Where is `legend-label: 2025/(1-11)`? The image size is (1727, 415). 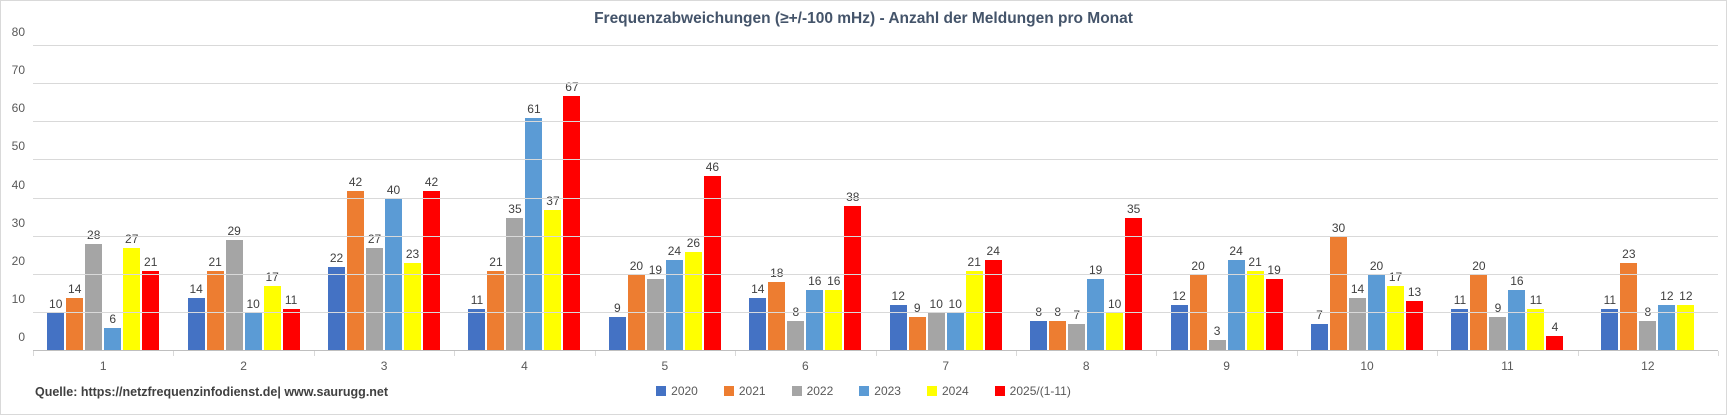 legend-label: 2025/(1-11) is located at coordinates (1040, 391).